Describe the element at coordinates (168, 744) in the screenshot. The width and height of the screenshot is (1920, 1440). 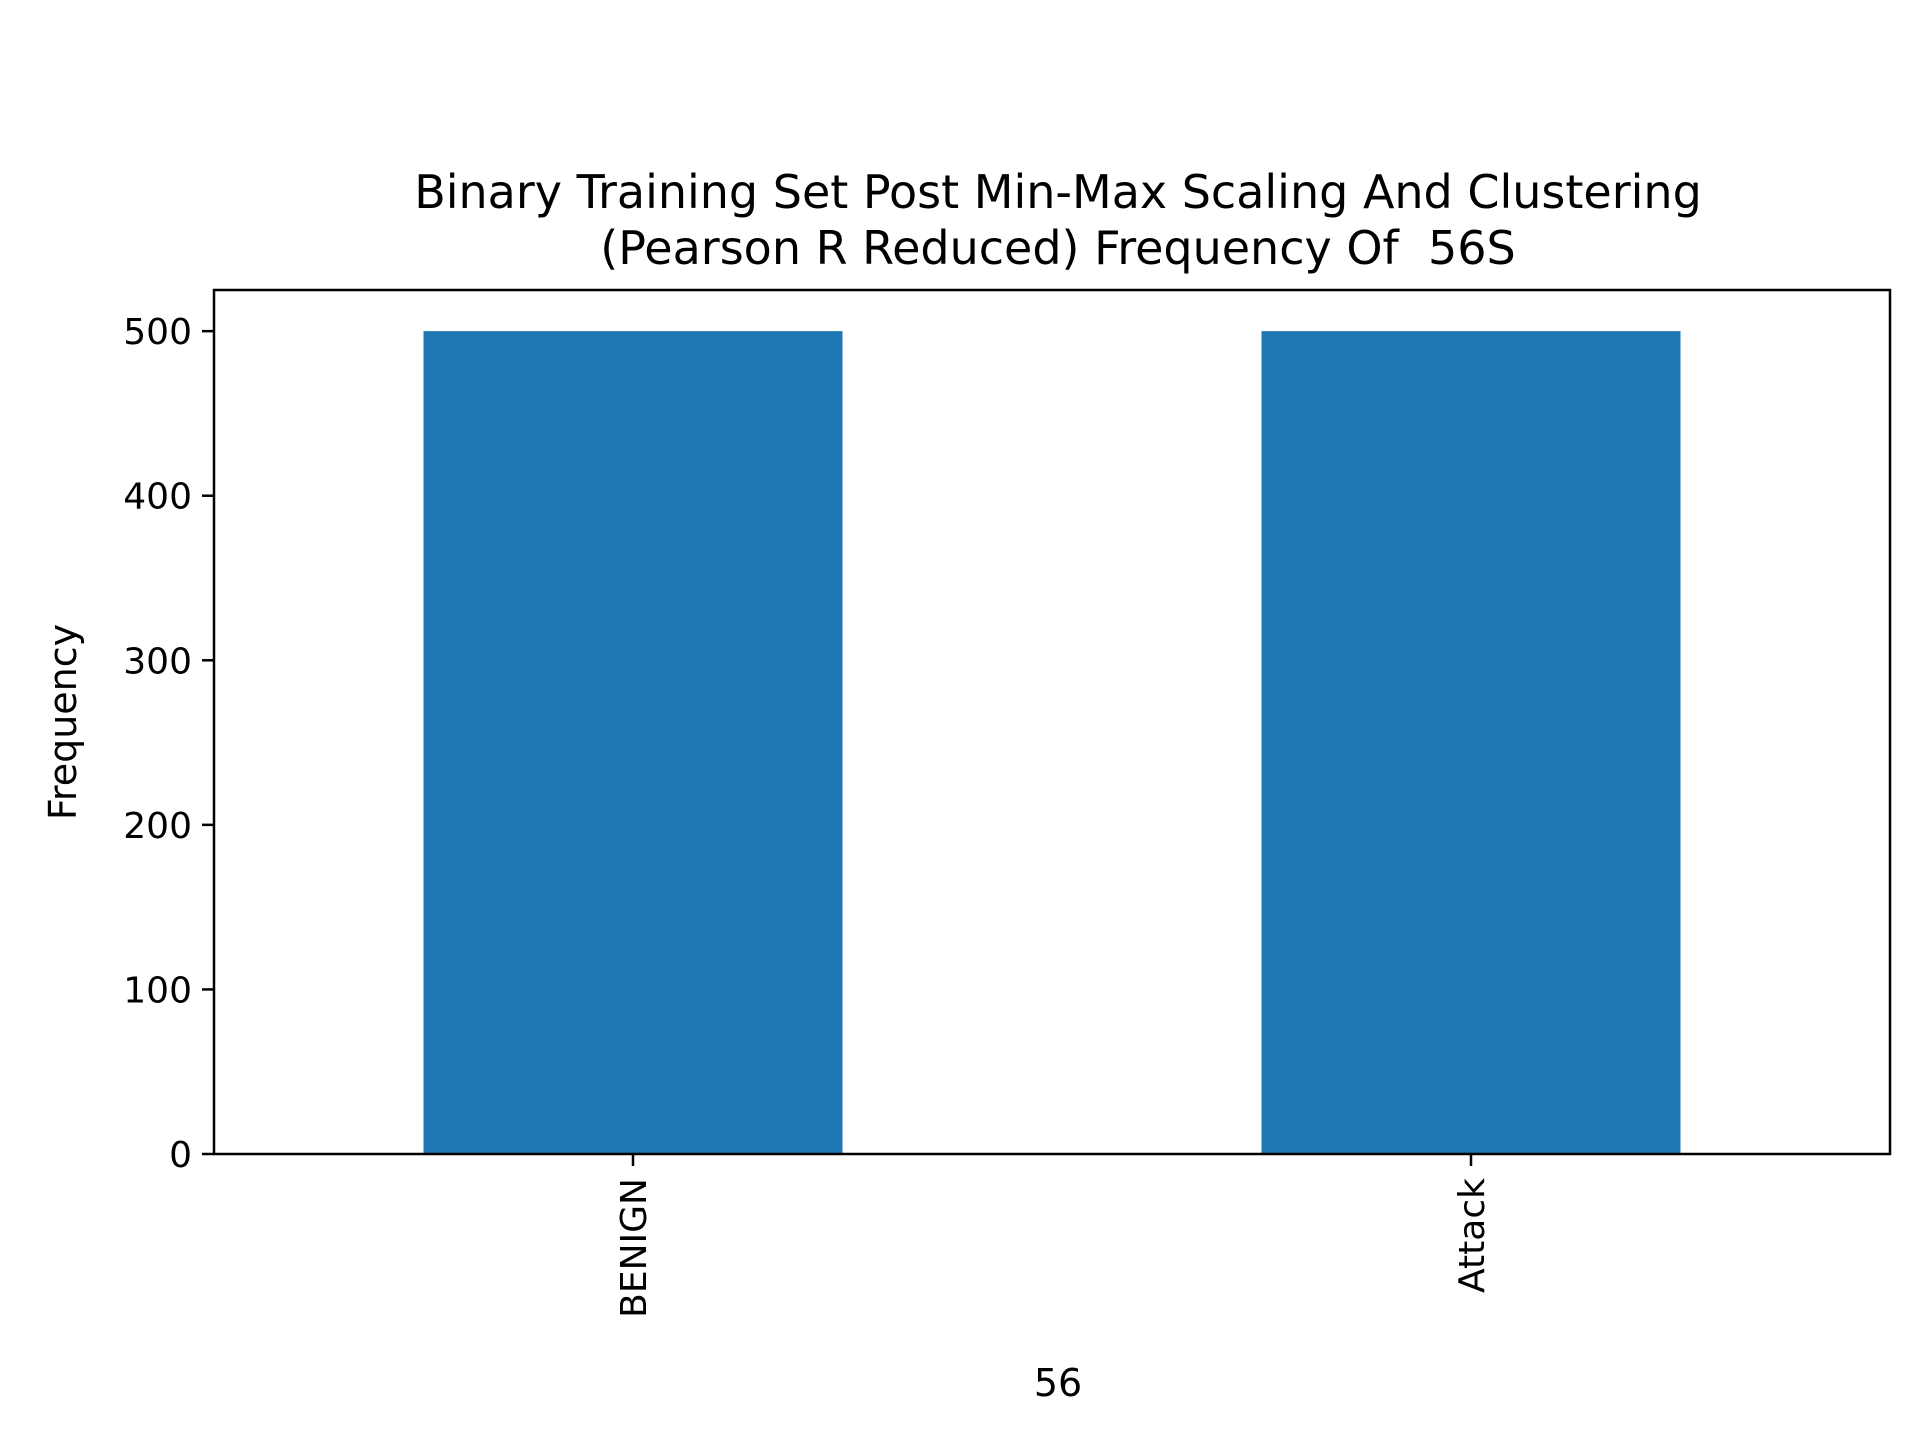
I see `y-axis: 0 100 200 300 400 500` at that location.